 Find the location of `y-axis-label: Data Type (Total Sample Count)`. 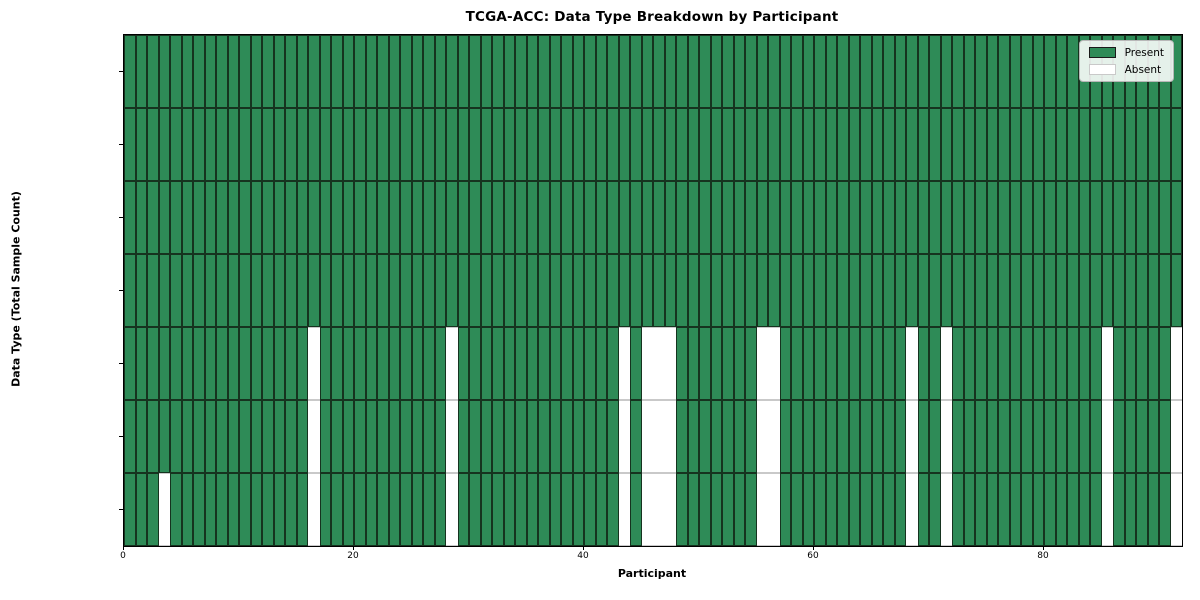

y-axis-label: Data Type (Total Sample Count) is located at coordinates (16, 289).